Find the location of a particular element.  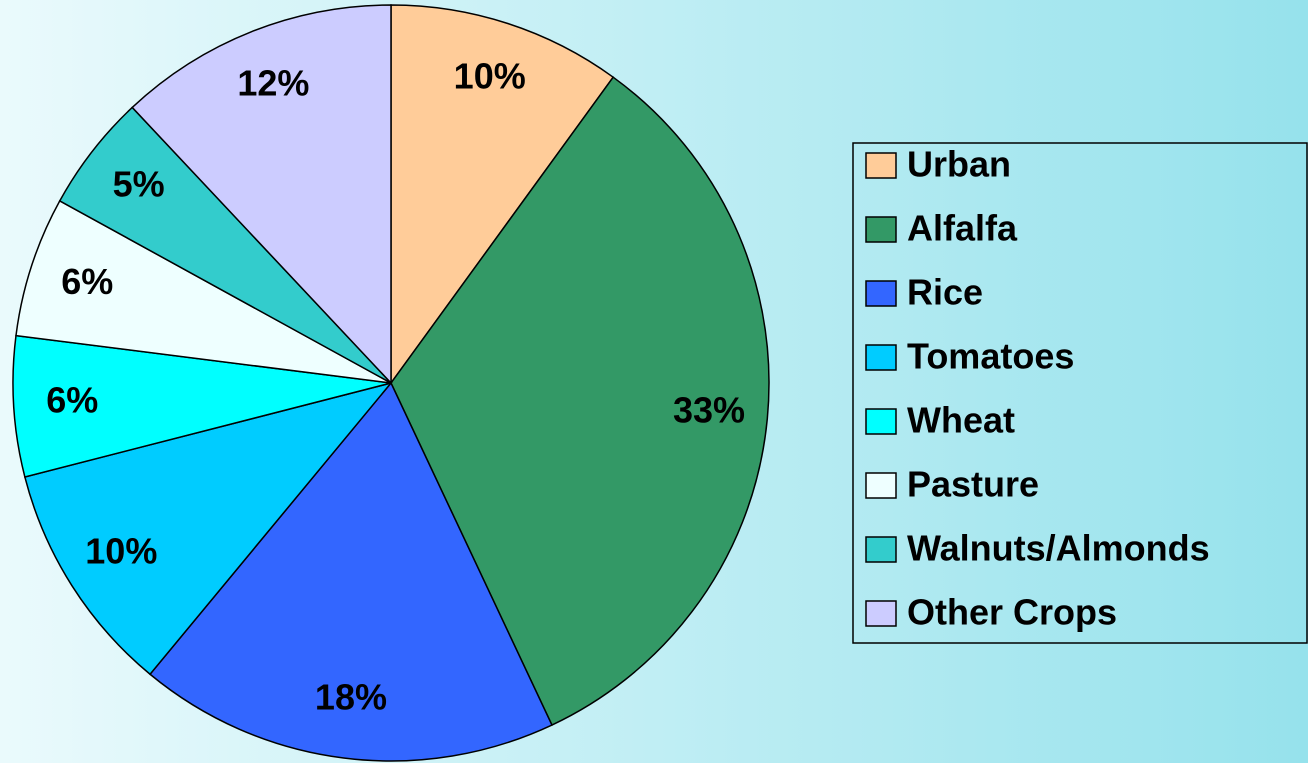

legend-label: Pasture is located at coordinates (973, 484).